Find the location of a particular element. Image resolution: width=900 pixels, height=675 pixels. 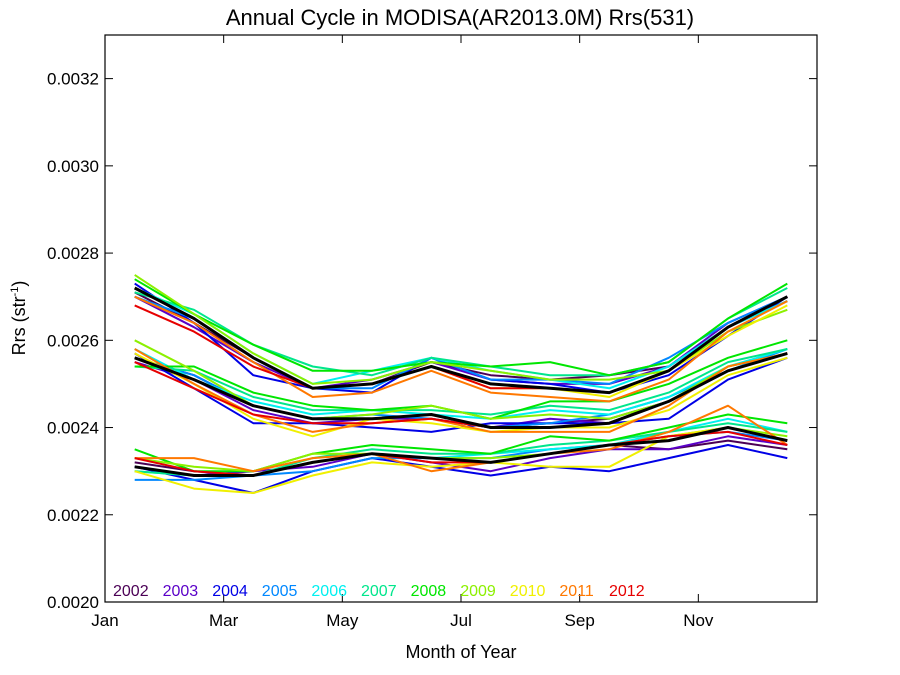

y-tick-label: 0.0032 is located at coordinates (73, 79).